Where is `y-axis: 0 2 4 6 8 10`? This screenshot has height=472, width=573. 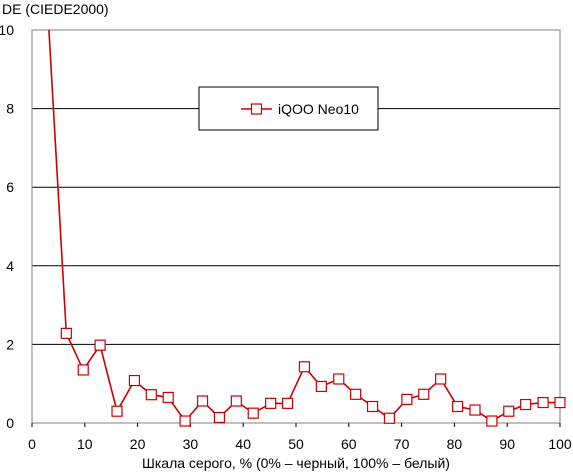 y-axis: 0 2 4 6 8 10 is located at coordinates (7, 226).